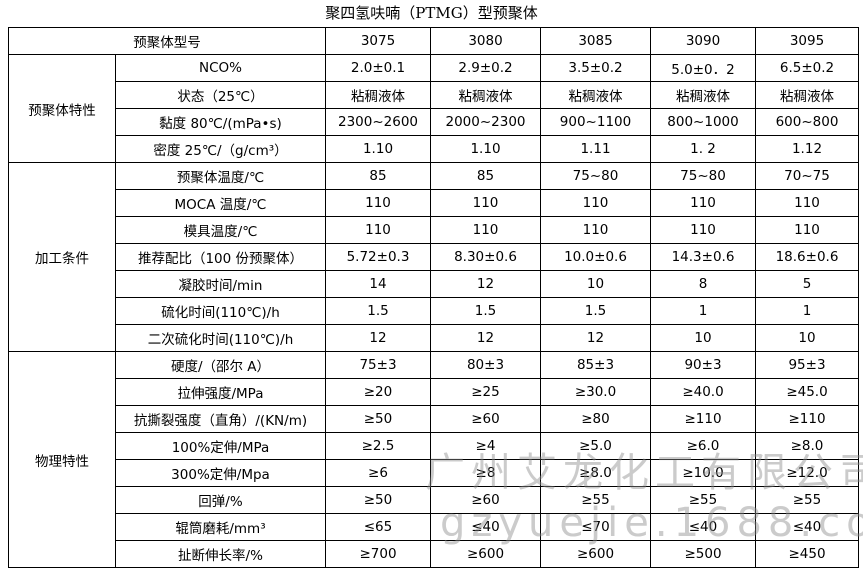 The height and width of the screenshot is (573, 863). Describe the element at coordinates (485, 554) in the screenshot. I see `value-cell: ≥600` at that location.